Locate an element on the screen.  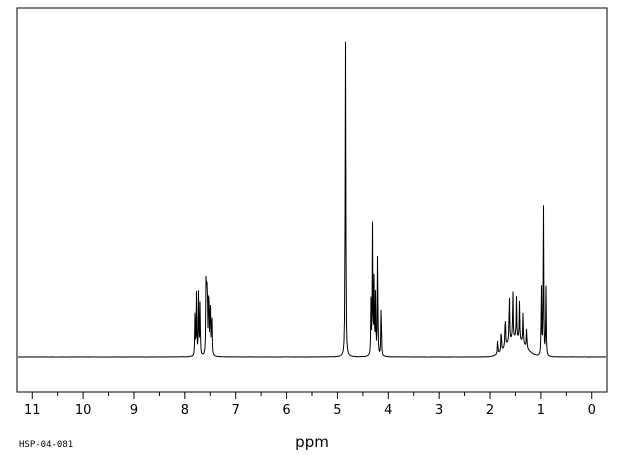
x-tick-label: 4 is located at coordinates (388, 410).